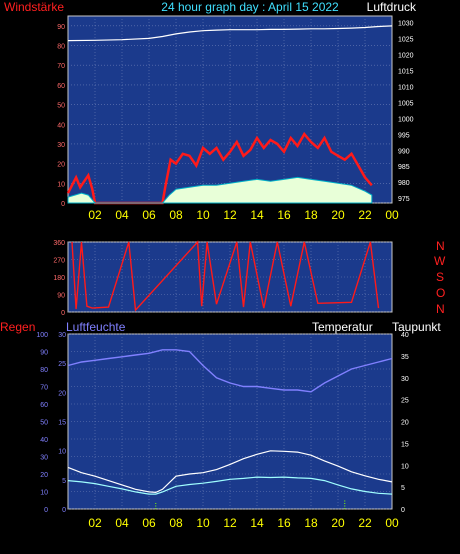  What do you see at coordinates (61, 66) in the screenshot?
I see `p1-left-tick-label: 70` at bounding box center [61, 66].